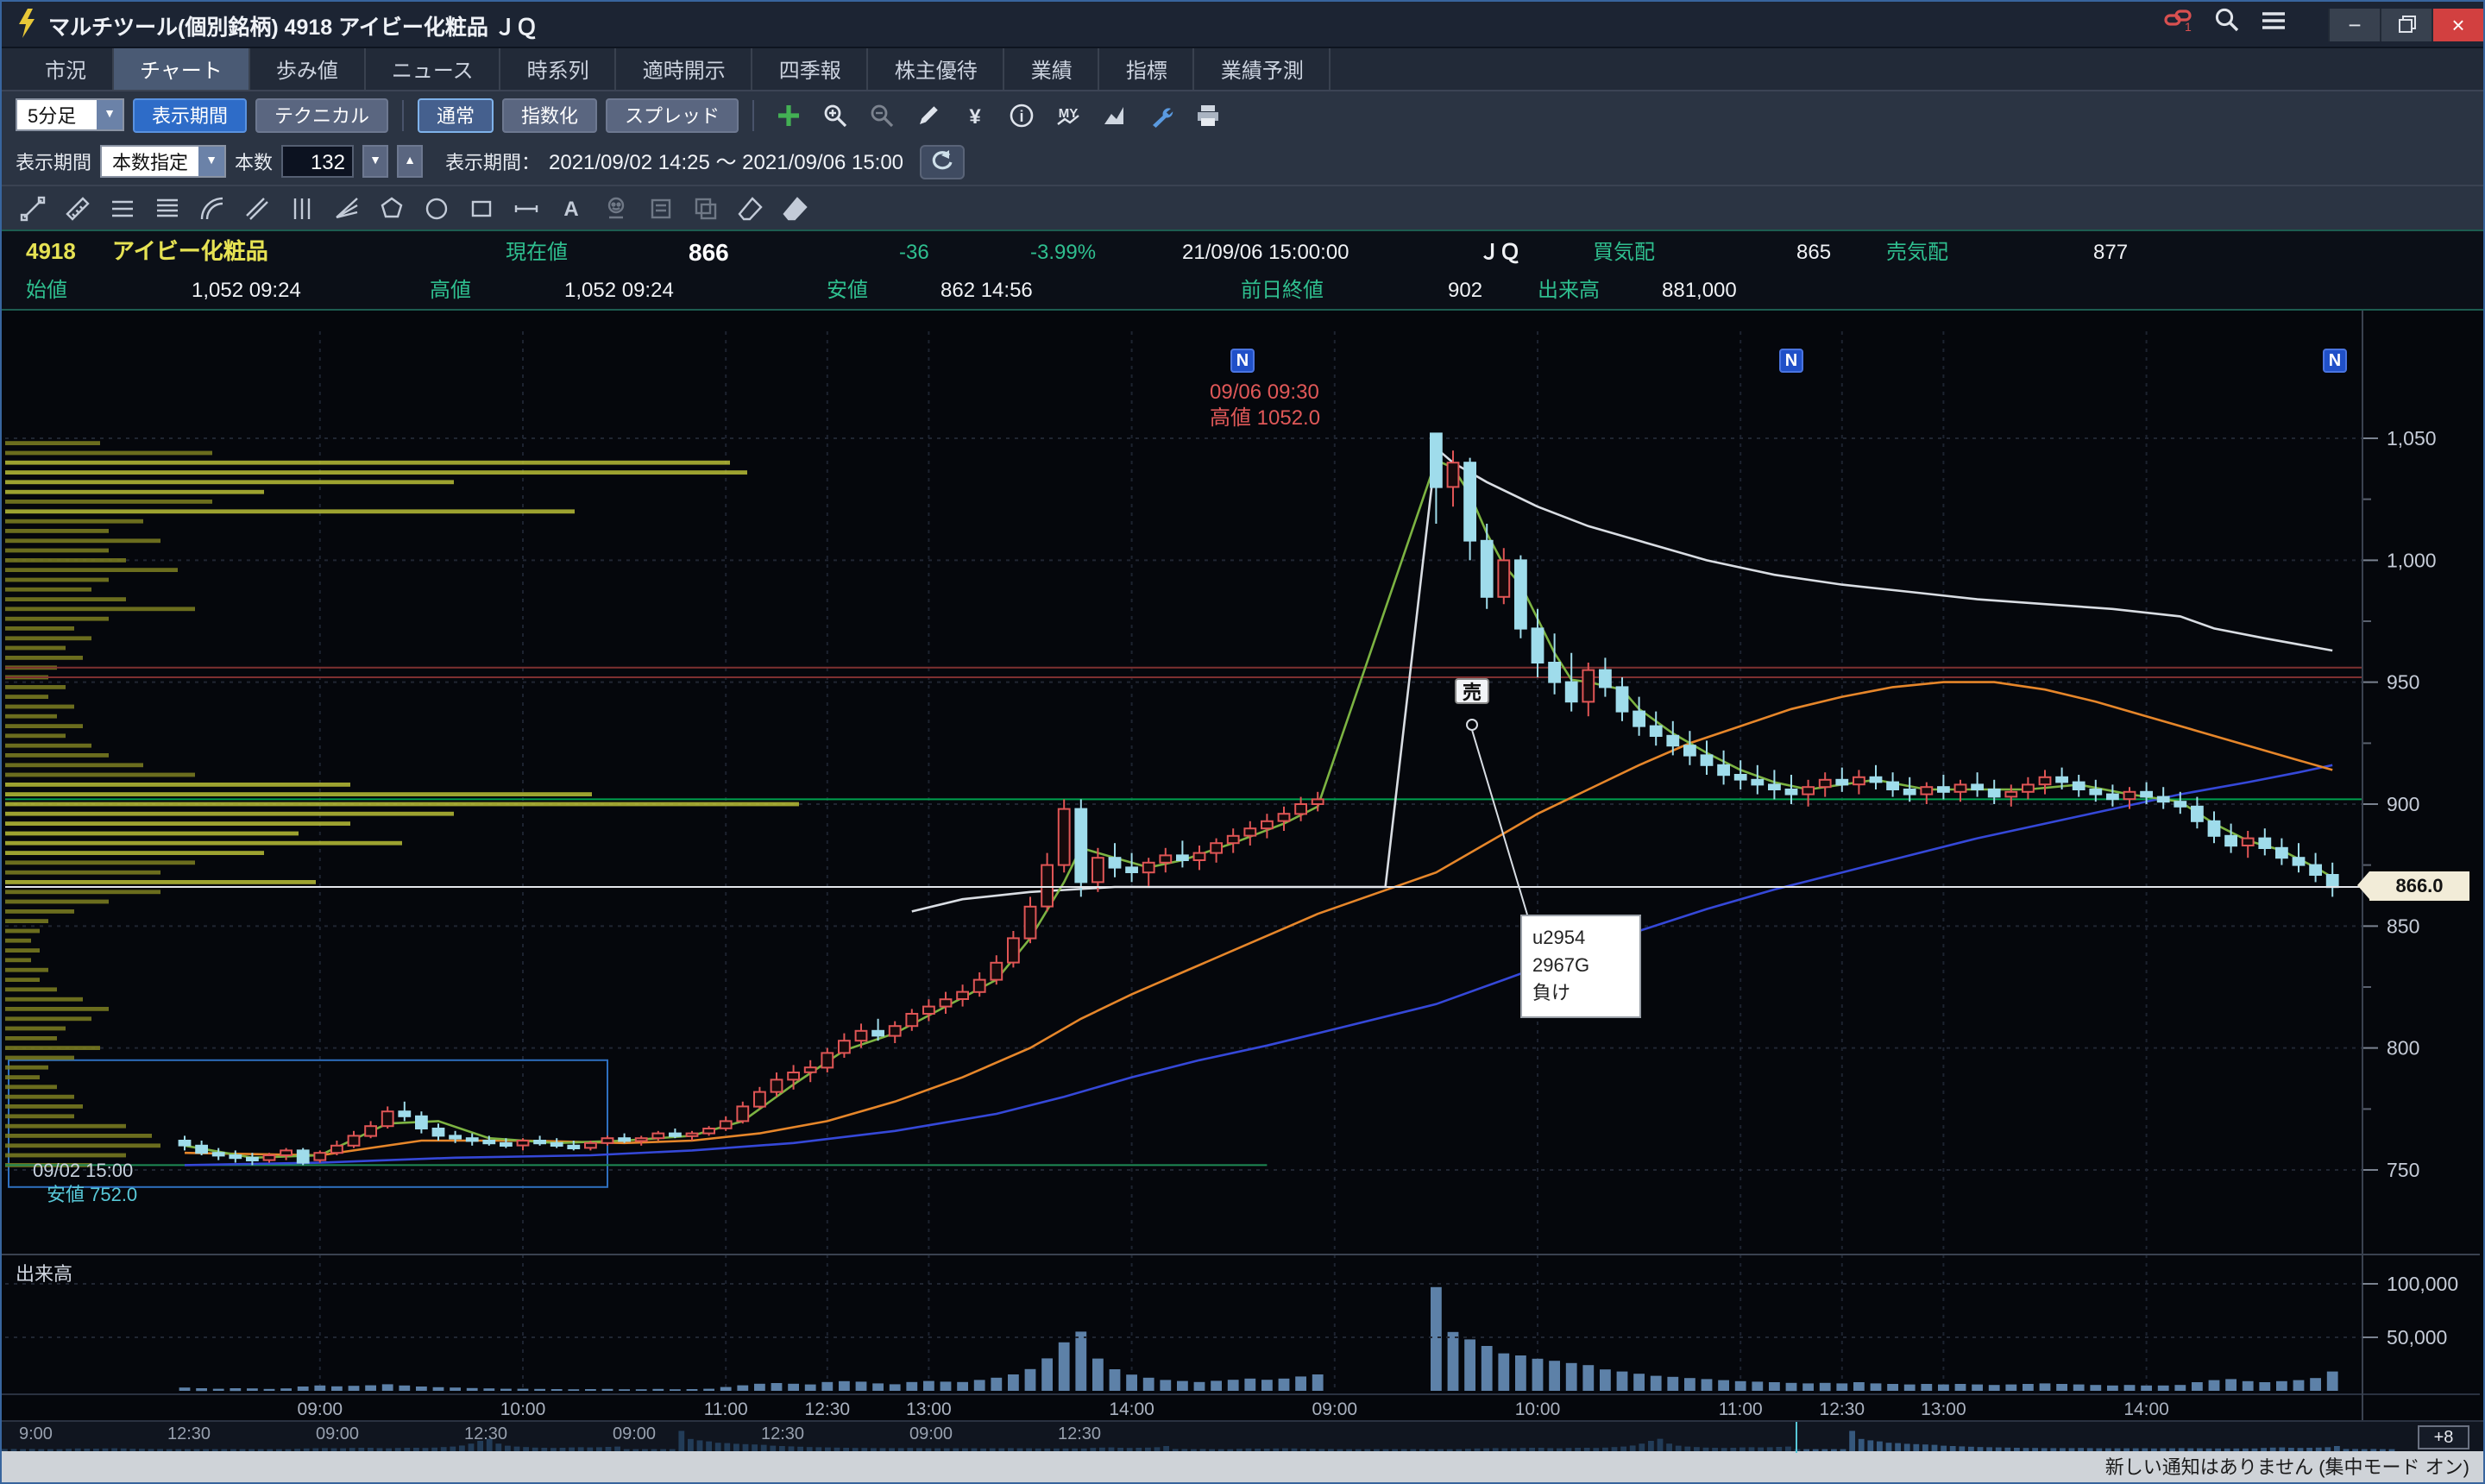  Describe the element at coordinates (410, 161) in the screenshot. I see `count-up-button: ▲` at that location.